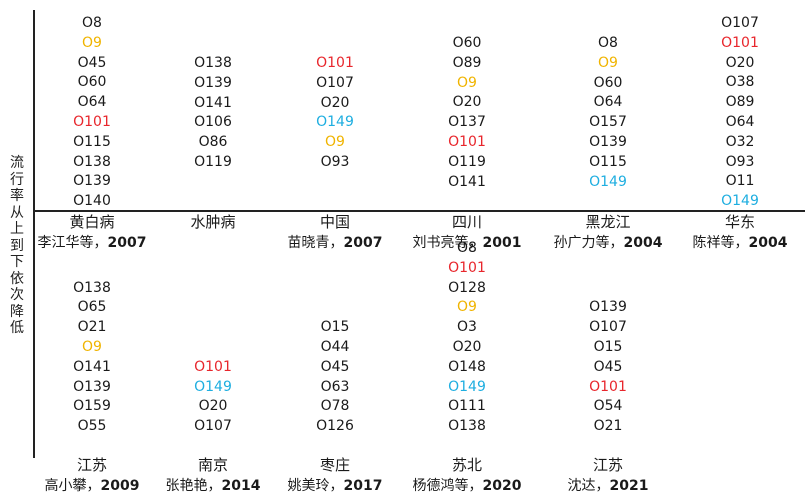 The height and width of the screenshot is (499, 807). I want to click on serotype-o3: O3, so click(467, 327).